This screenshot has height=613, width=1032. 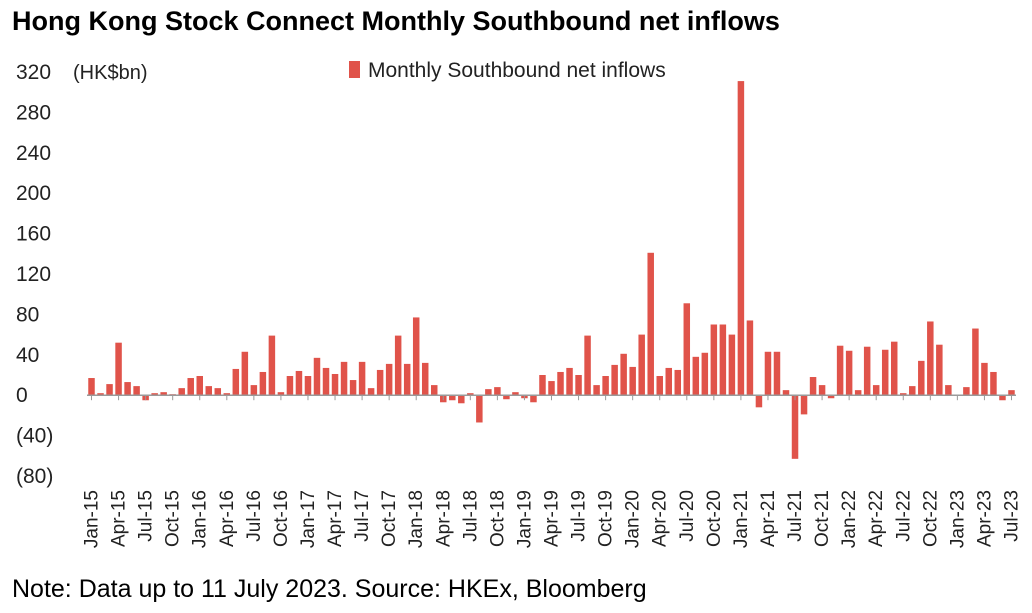 What do you see at coordinates (227, 518) in the screenshot?
I see `x-tick-label: Apr-16` at bounding box center [227, 518].